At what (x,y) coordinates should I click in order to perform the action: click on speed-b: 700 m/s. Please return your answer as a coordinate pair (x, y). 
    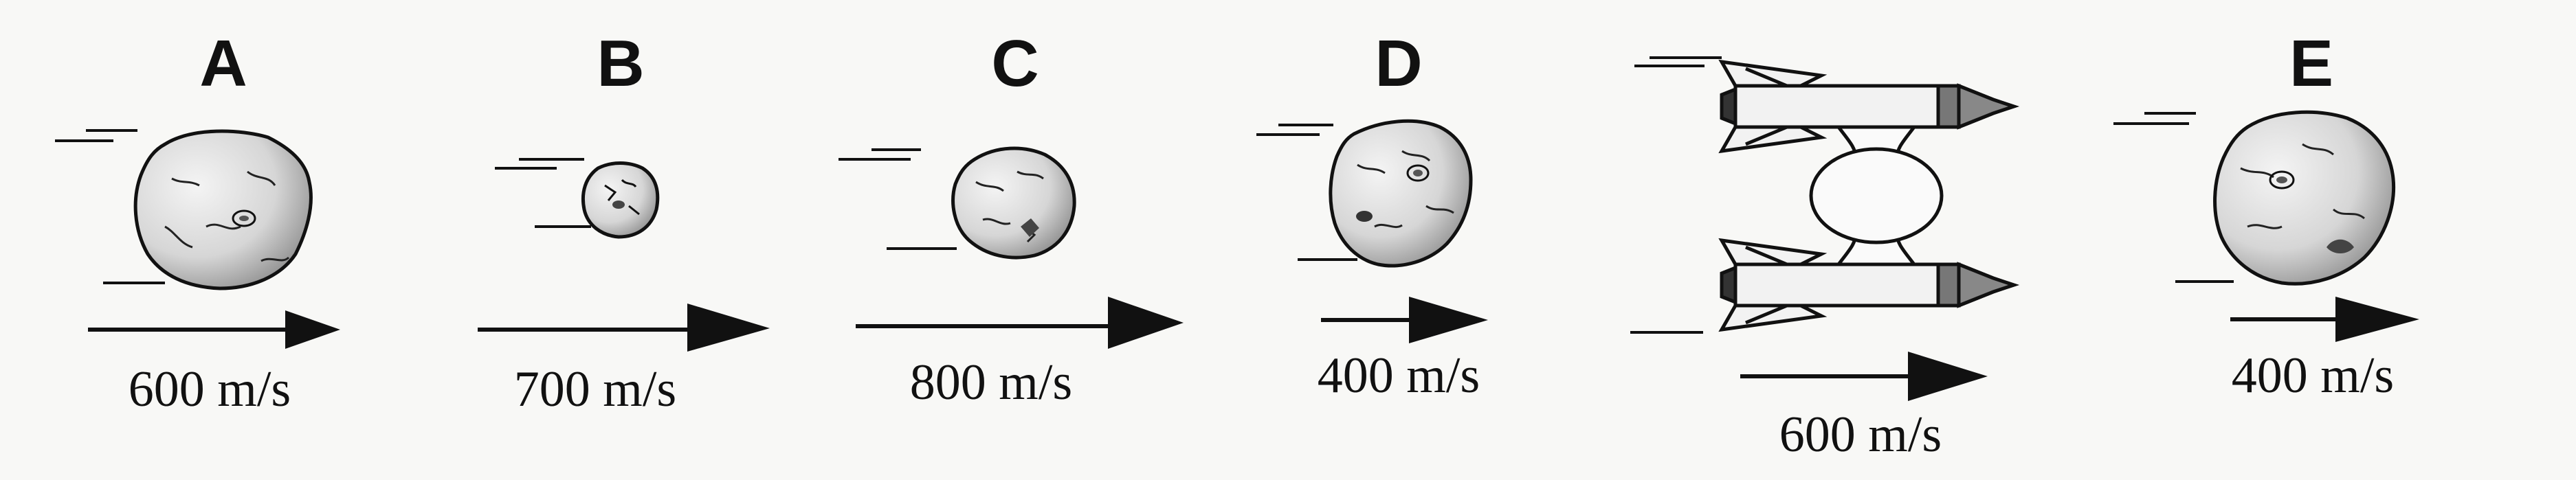
    Looking at the image, I should click on (595, 389).